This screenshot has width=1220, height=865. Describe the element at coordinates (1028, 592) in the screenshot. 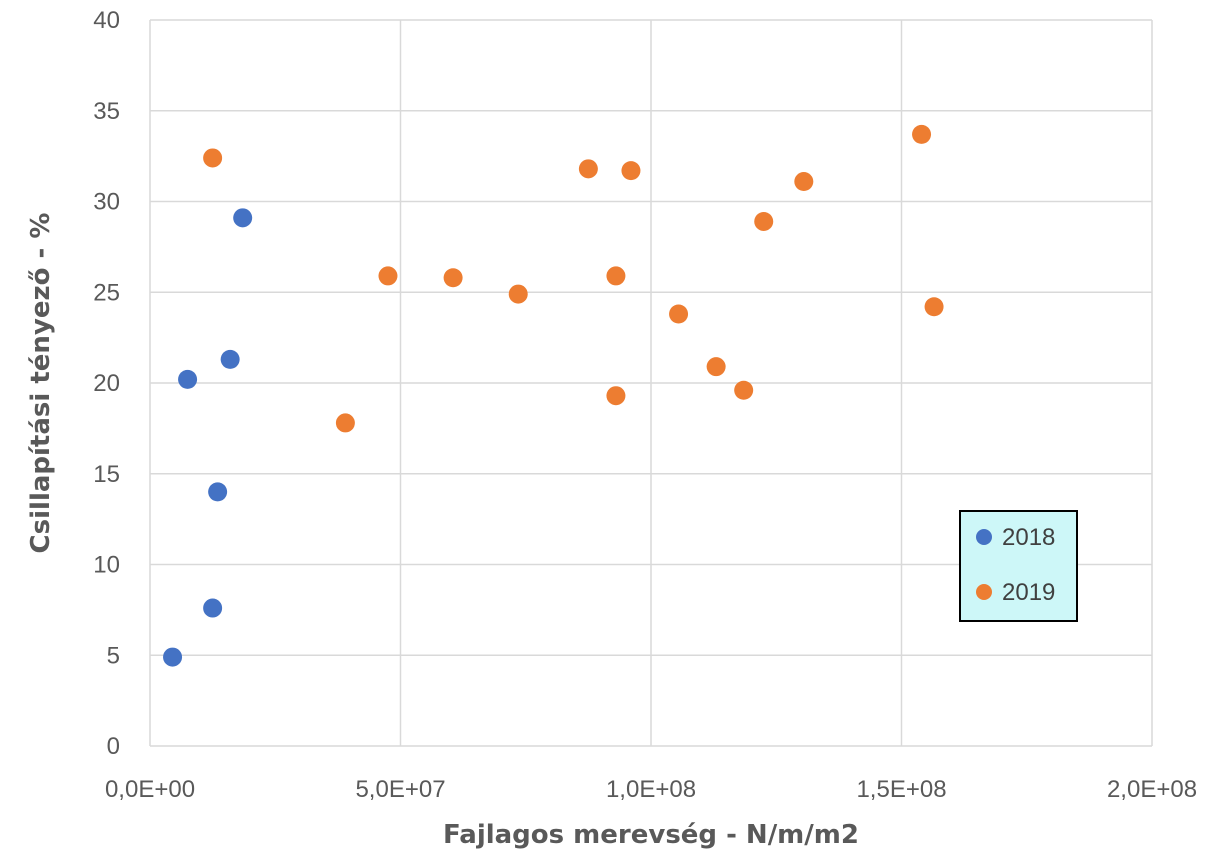

I see `legend-label-2019: 2019` at that location.